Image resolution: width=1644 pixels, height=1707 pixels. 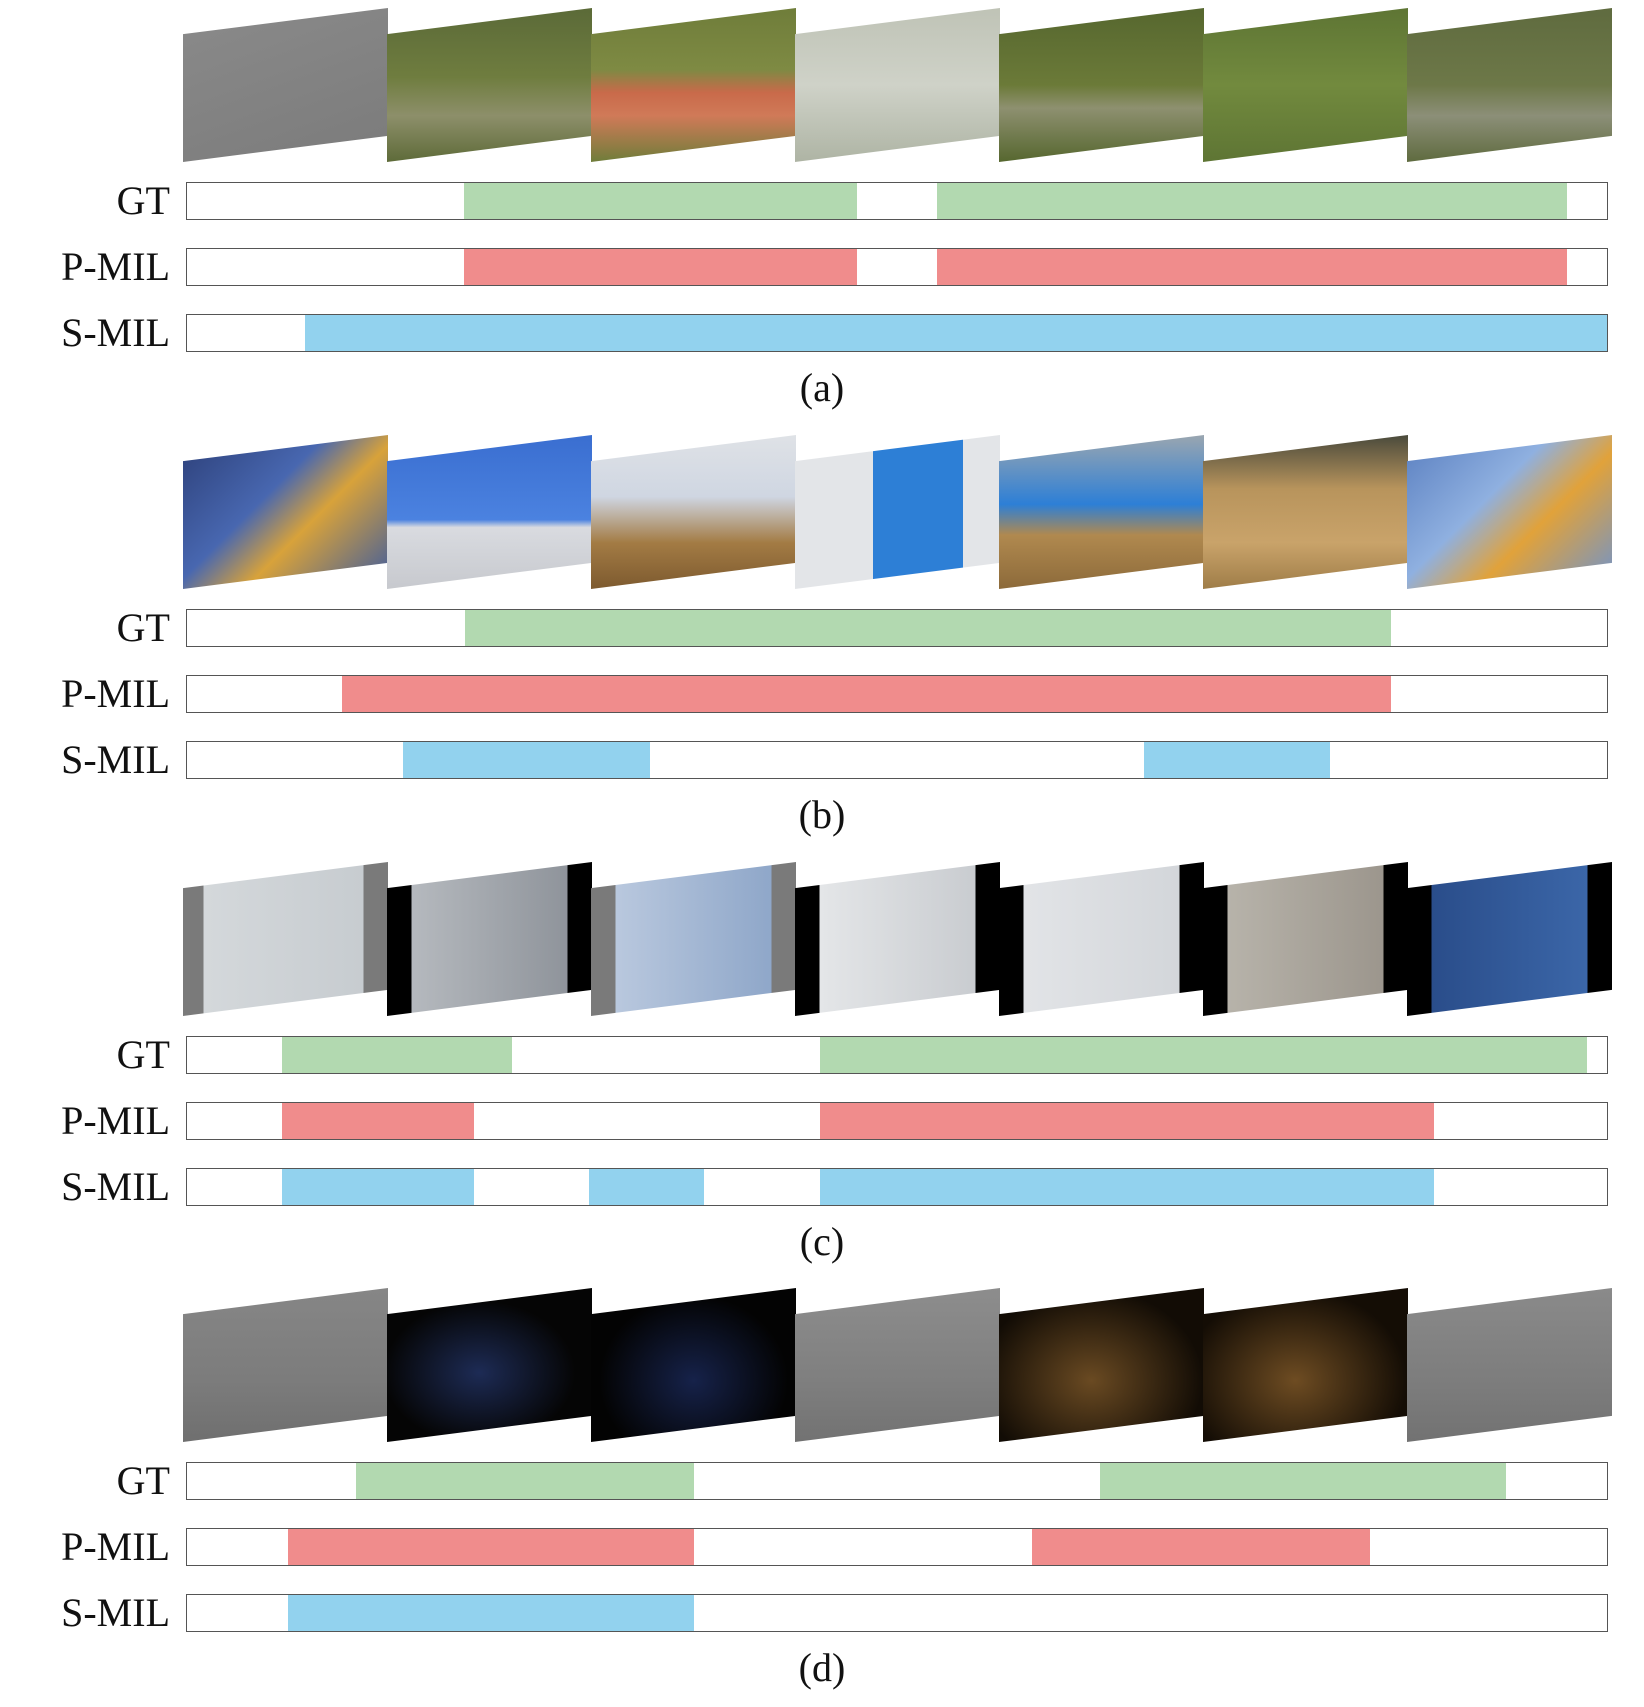 What do you see at coordinates (822, 1667) in the screenshot?
I see `panel-caption: (d)` at bounding box center [822, 1667].